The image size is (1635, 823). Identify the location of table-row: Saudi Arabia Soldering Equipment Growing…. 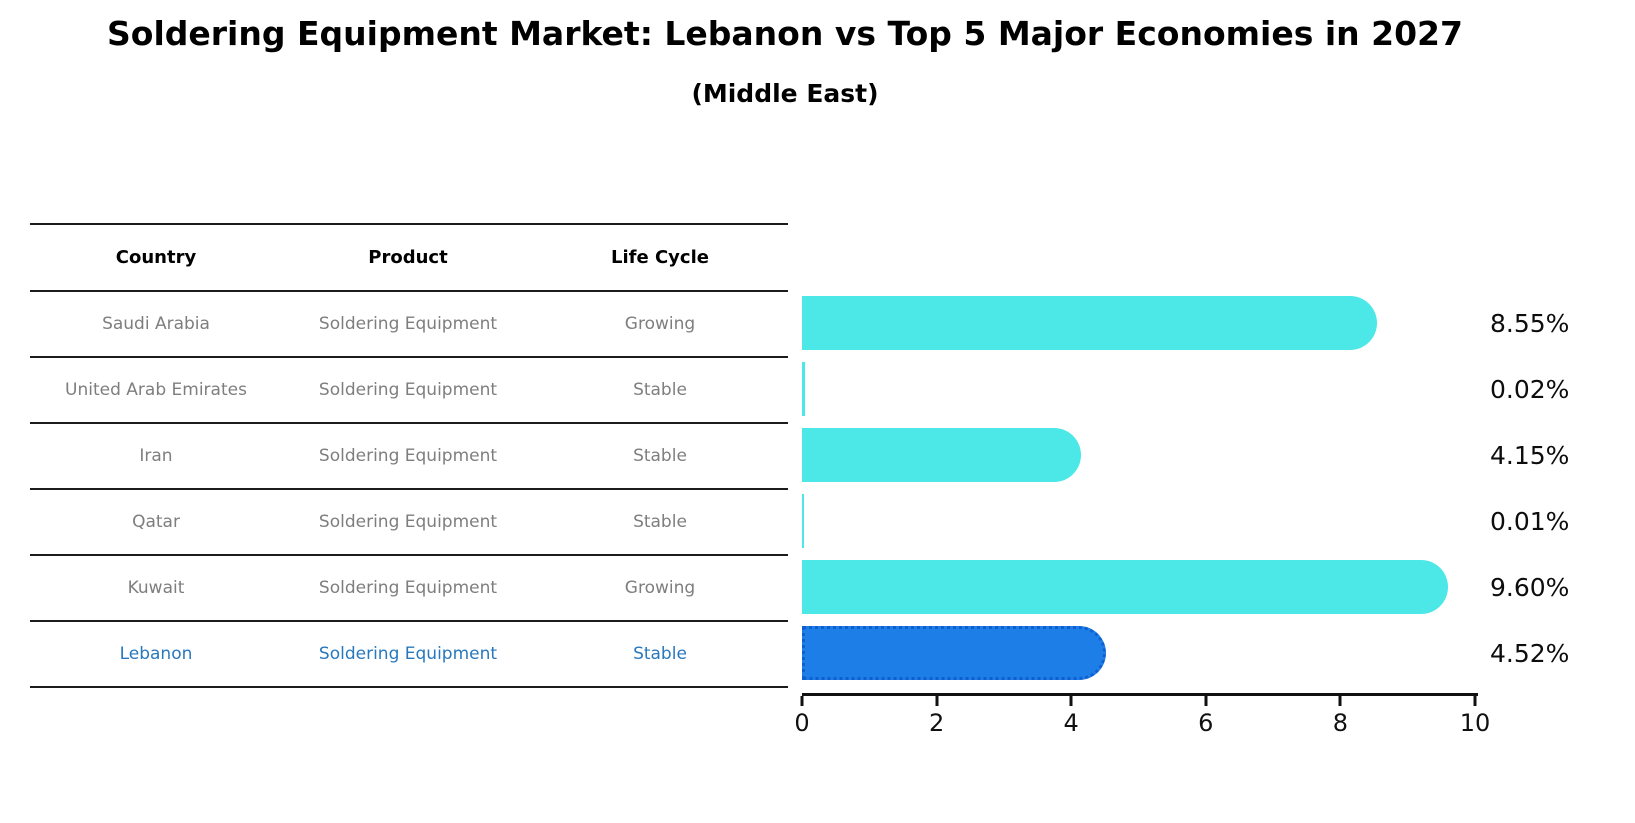
(832, 323).